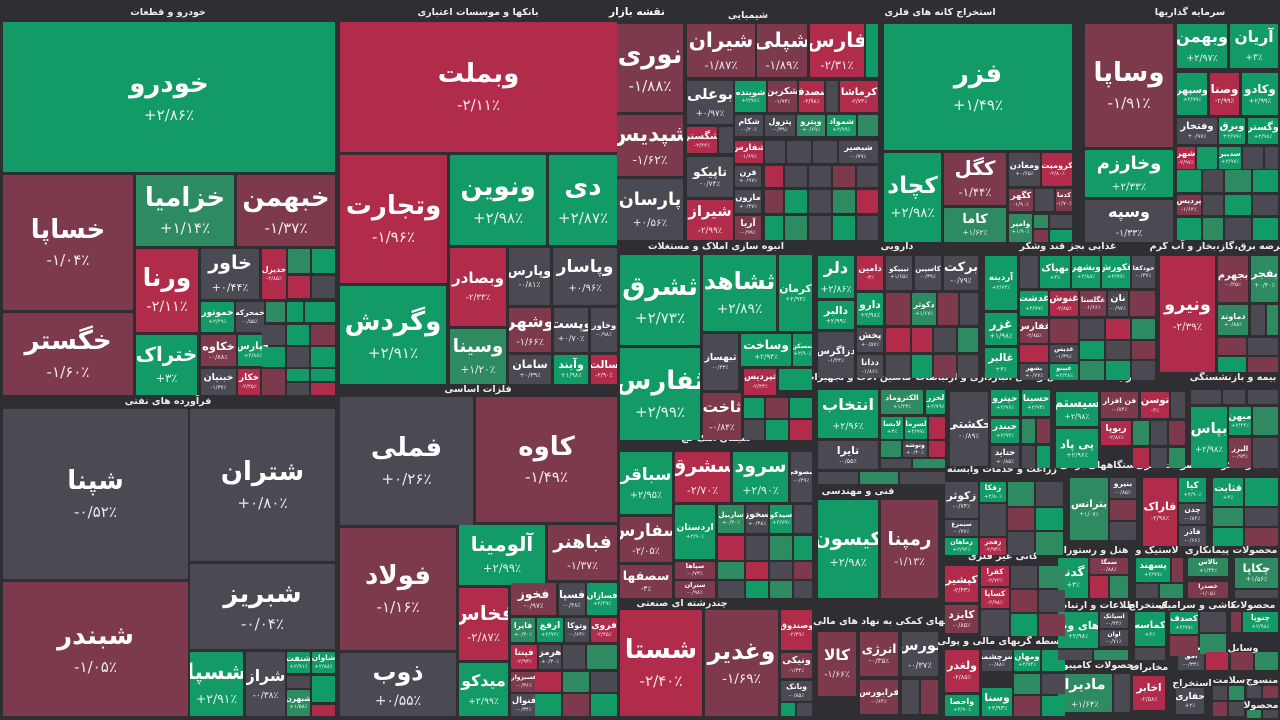 The image size is (1280, 720). Describe the element at coordinates (782, 96) in the screenshot. I see `stock-tile: شکربن -۱/۹۳٪` at that location.